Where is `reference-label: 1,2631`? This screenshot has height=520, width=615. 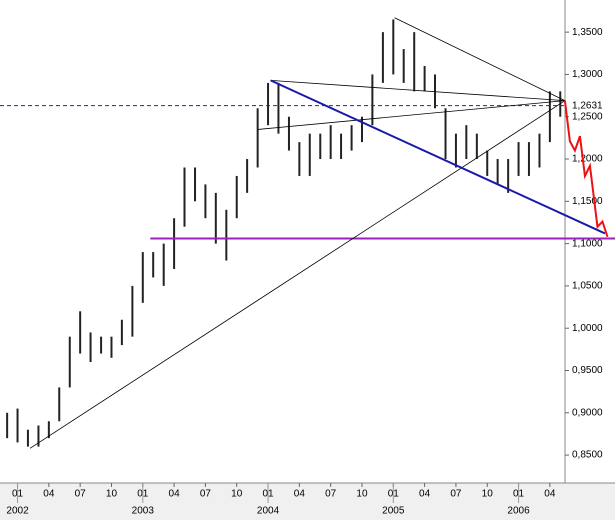
reference-label: 1,2631 is located at coordinates (587, 105).